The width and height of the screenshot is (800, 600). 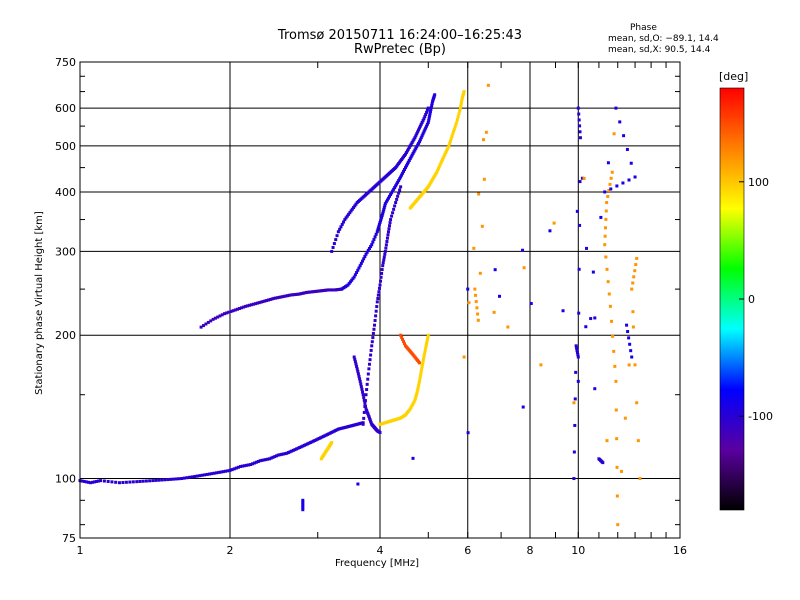 What do you see at coordinates (69, 538) in the screenshot?
I see `y-tick-label: 75` at bounding box center [69, 538].